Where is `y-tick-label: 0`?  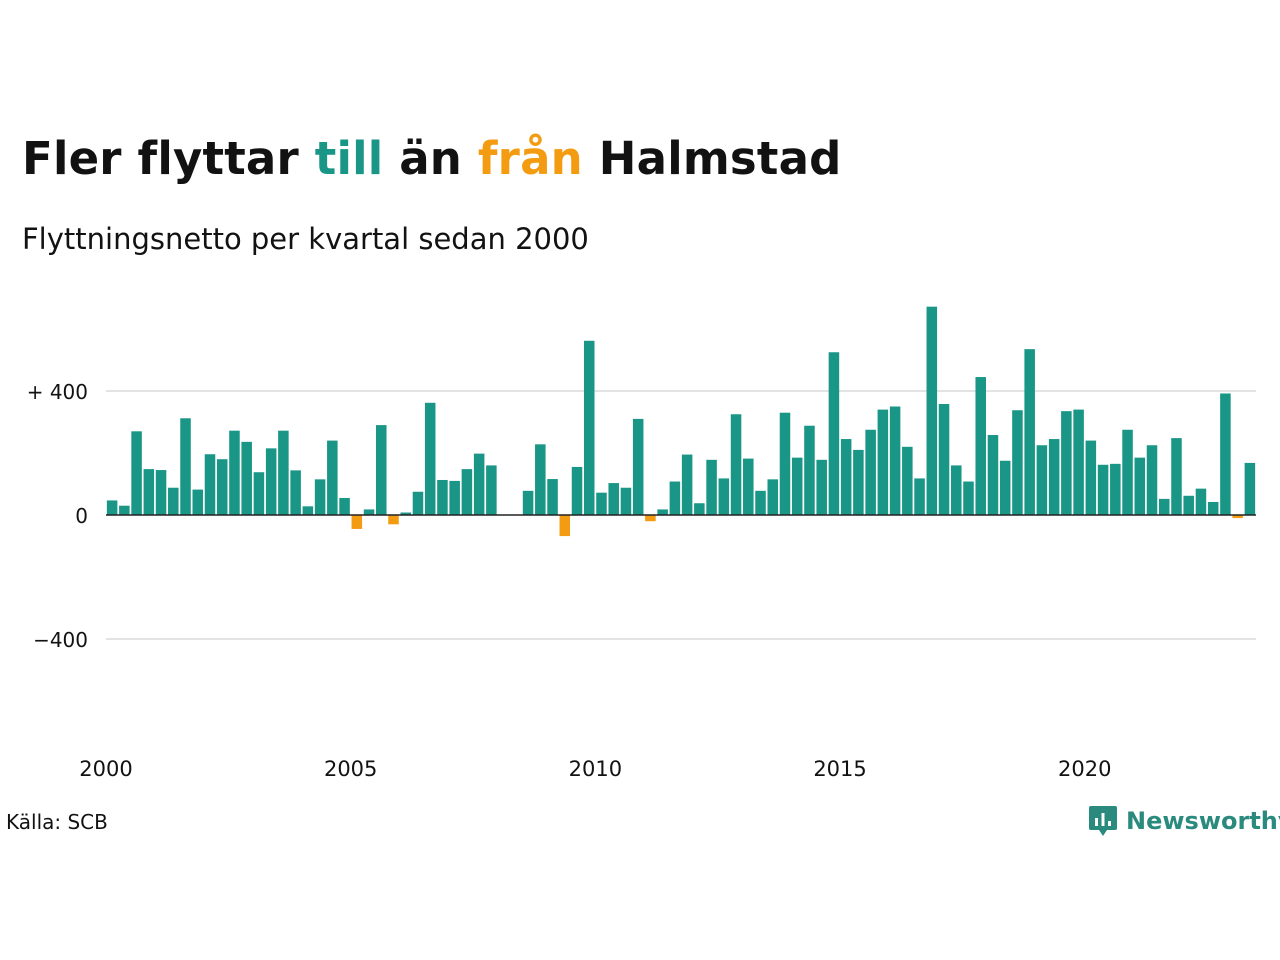 y-tick-label: 0 is located at coordinates (81, 516).